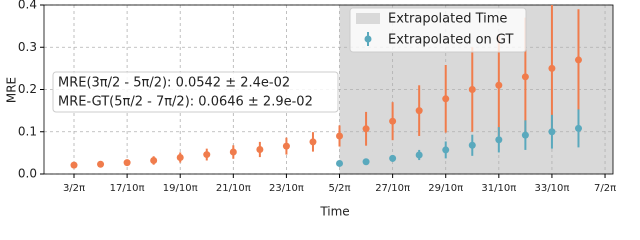 The width and height of the screenshot is (640, 240). What do you see at coordinates (27, 131) in the screenshot?
I see `y-tick-label: 0.1` at bounding box center [27, 131].